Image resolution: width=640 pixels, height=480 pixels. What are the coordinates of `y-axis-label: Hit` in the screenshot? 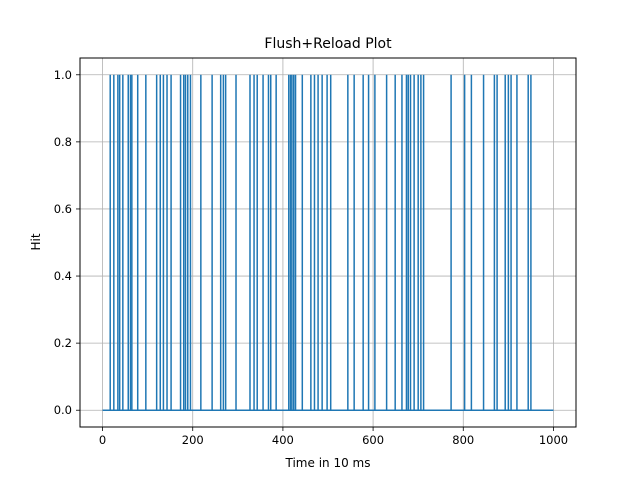 It's located at (36, 241).